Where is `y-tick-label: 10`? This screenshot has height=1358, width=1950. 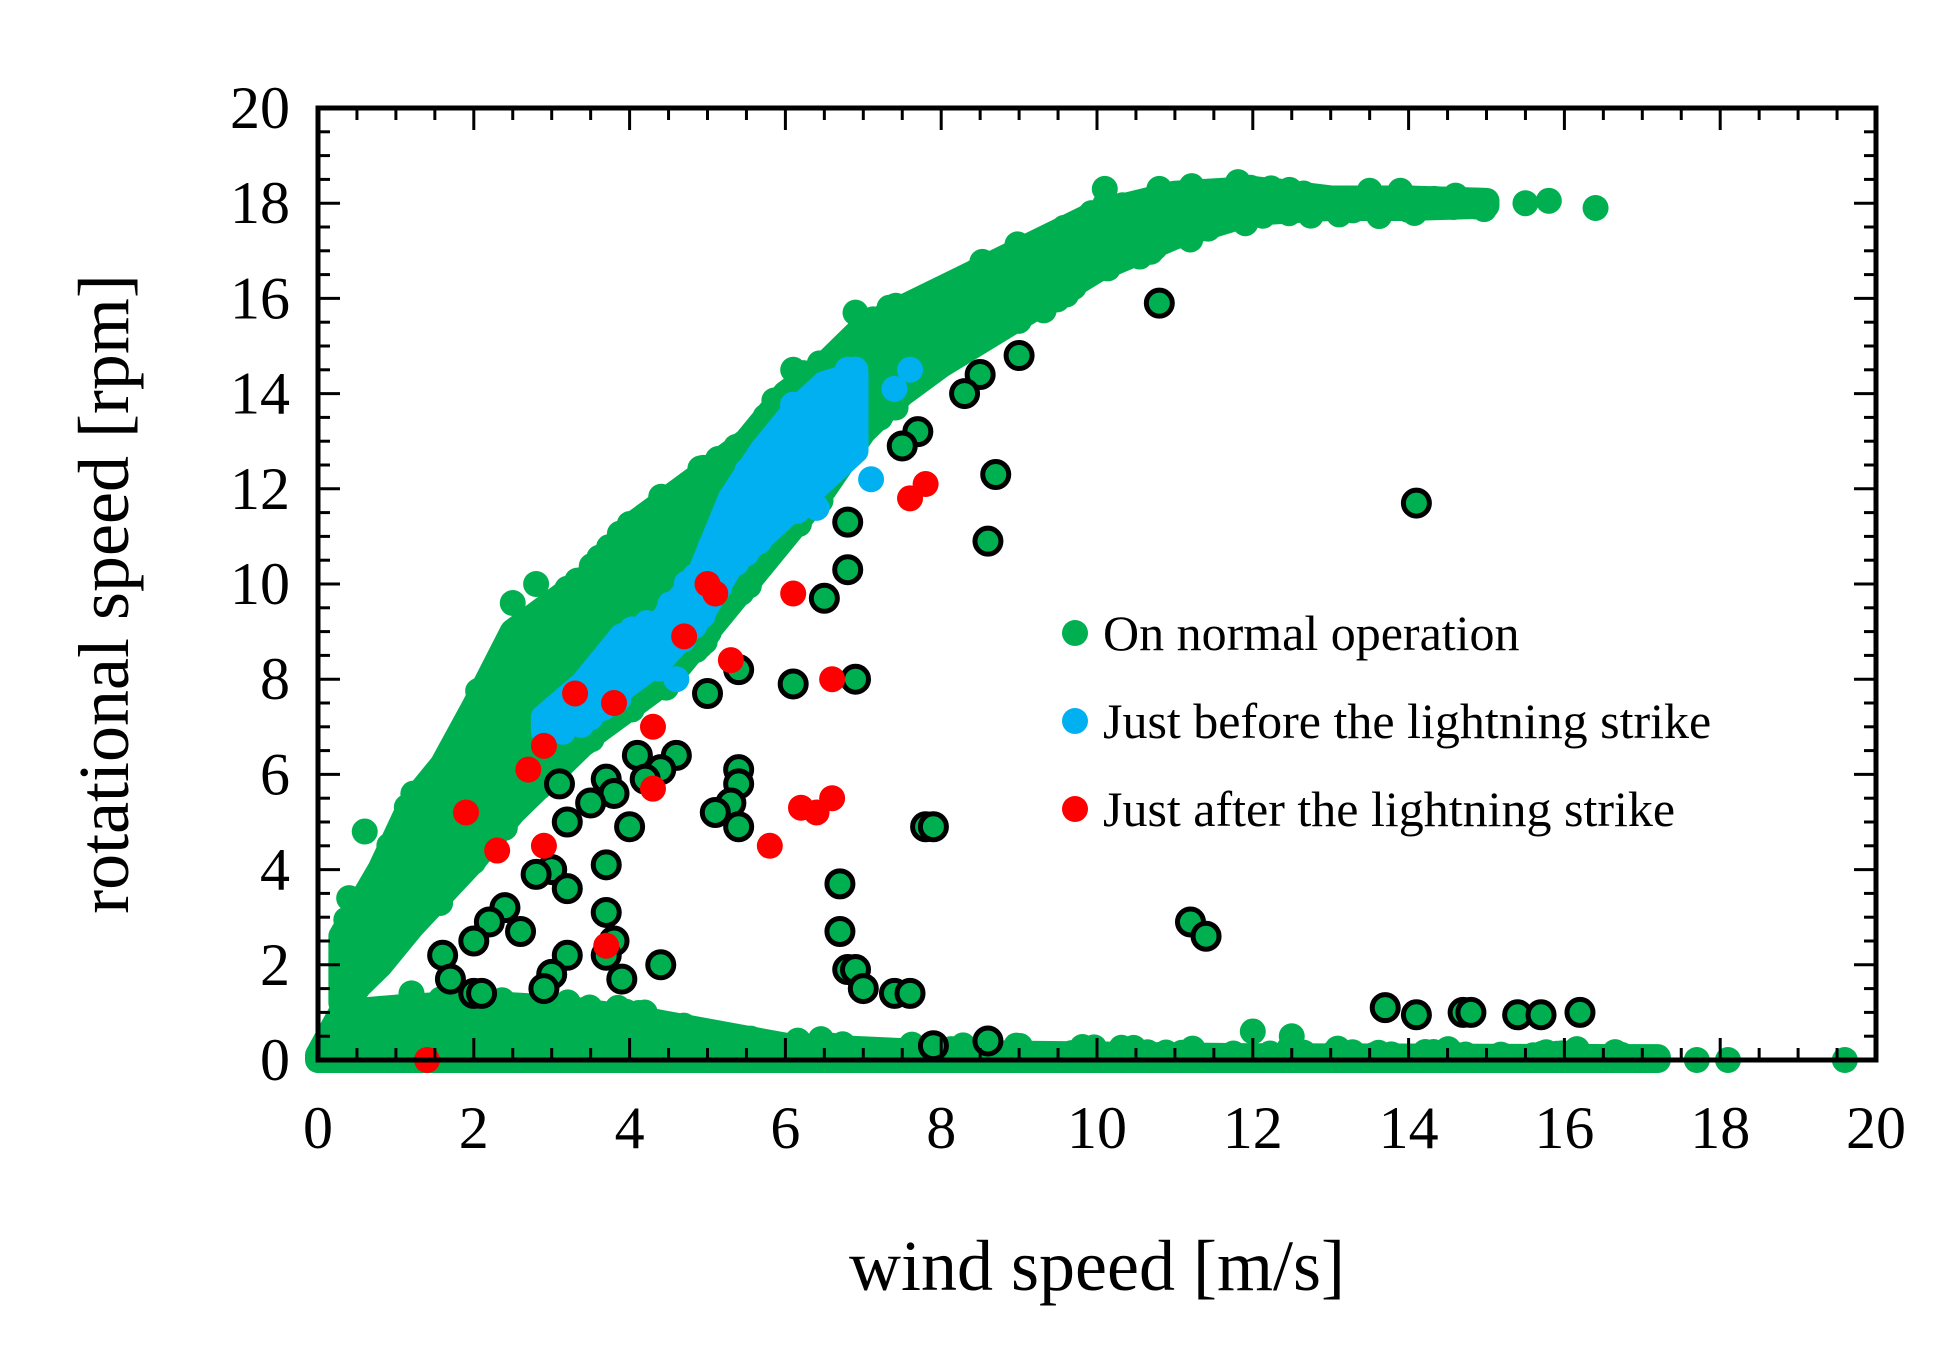
y-tick-label: 10 is located at coordinates (260, 584).